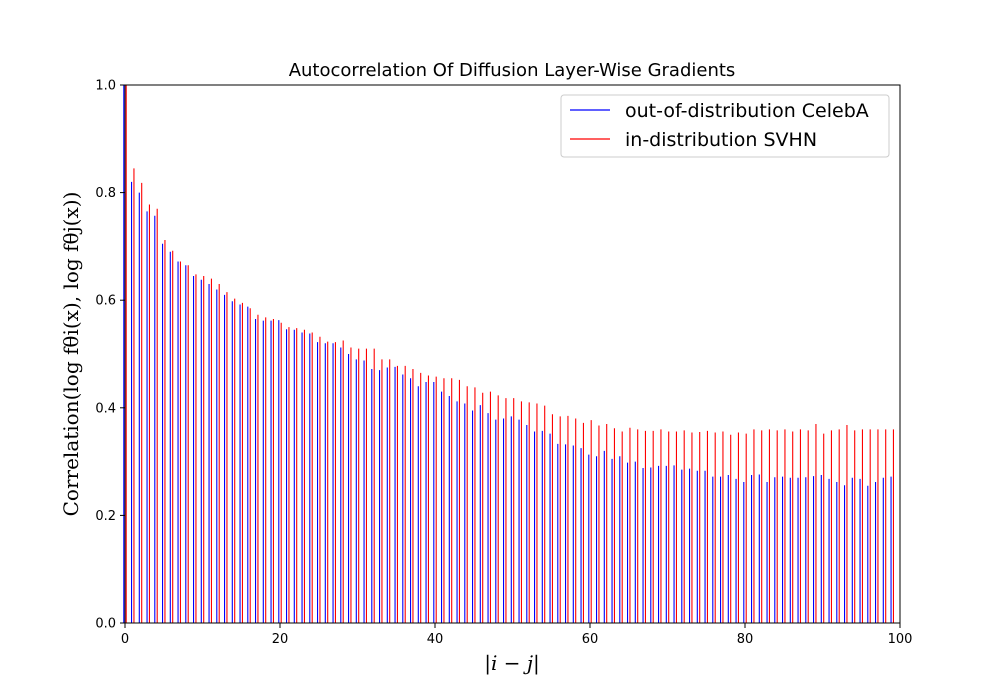 This screenshot has width=1000, height=700. Describe the element at coordinates (721, 140) in the screenshot. I see `legend-label-svhn: in-distribution SVHN` at that location.